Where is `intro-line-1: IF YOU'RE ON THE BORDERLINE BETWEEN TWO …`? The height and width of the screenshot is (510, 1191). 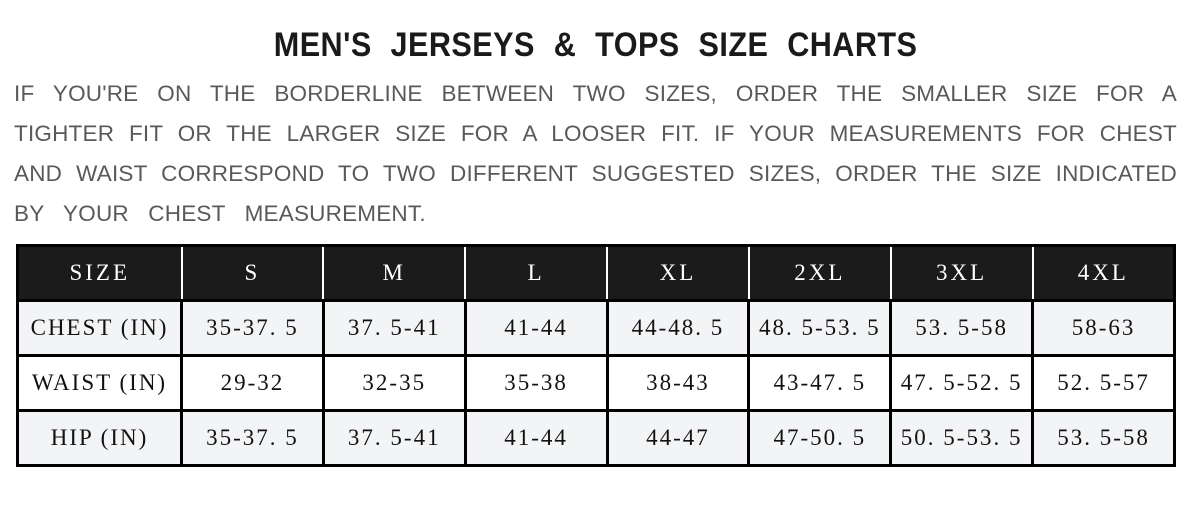 intro-line-1: IF YOU'RE ON THE BORDERLINE BETWEEN TWO … is located at coordinates (595, 93).